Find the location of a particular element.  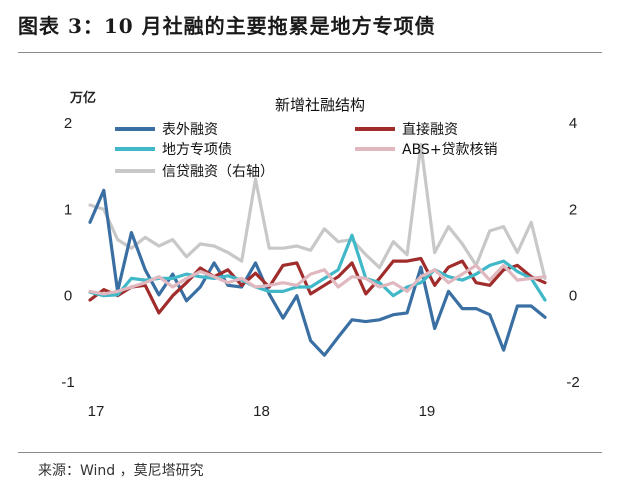

legend-label: 直接融资 is located at coordinates (430, 129).